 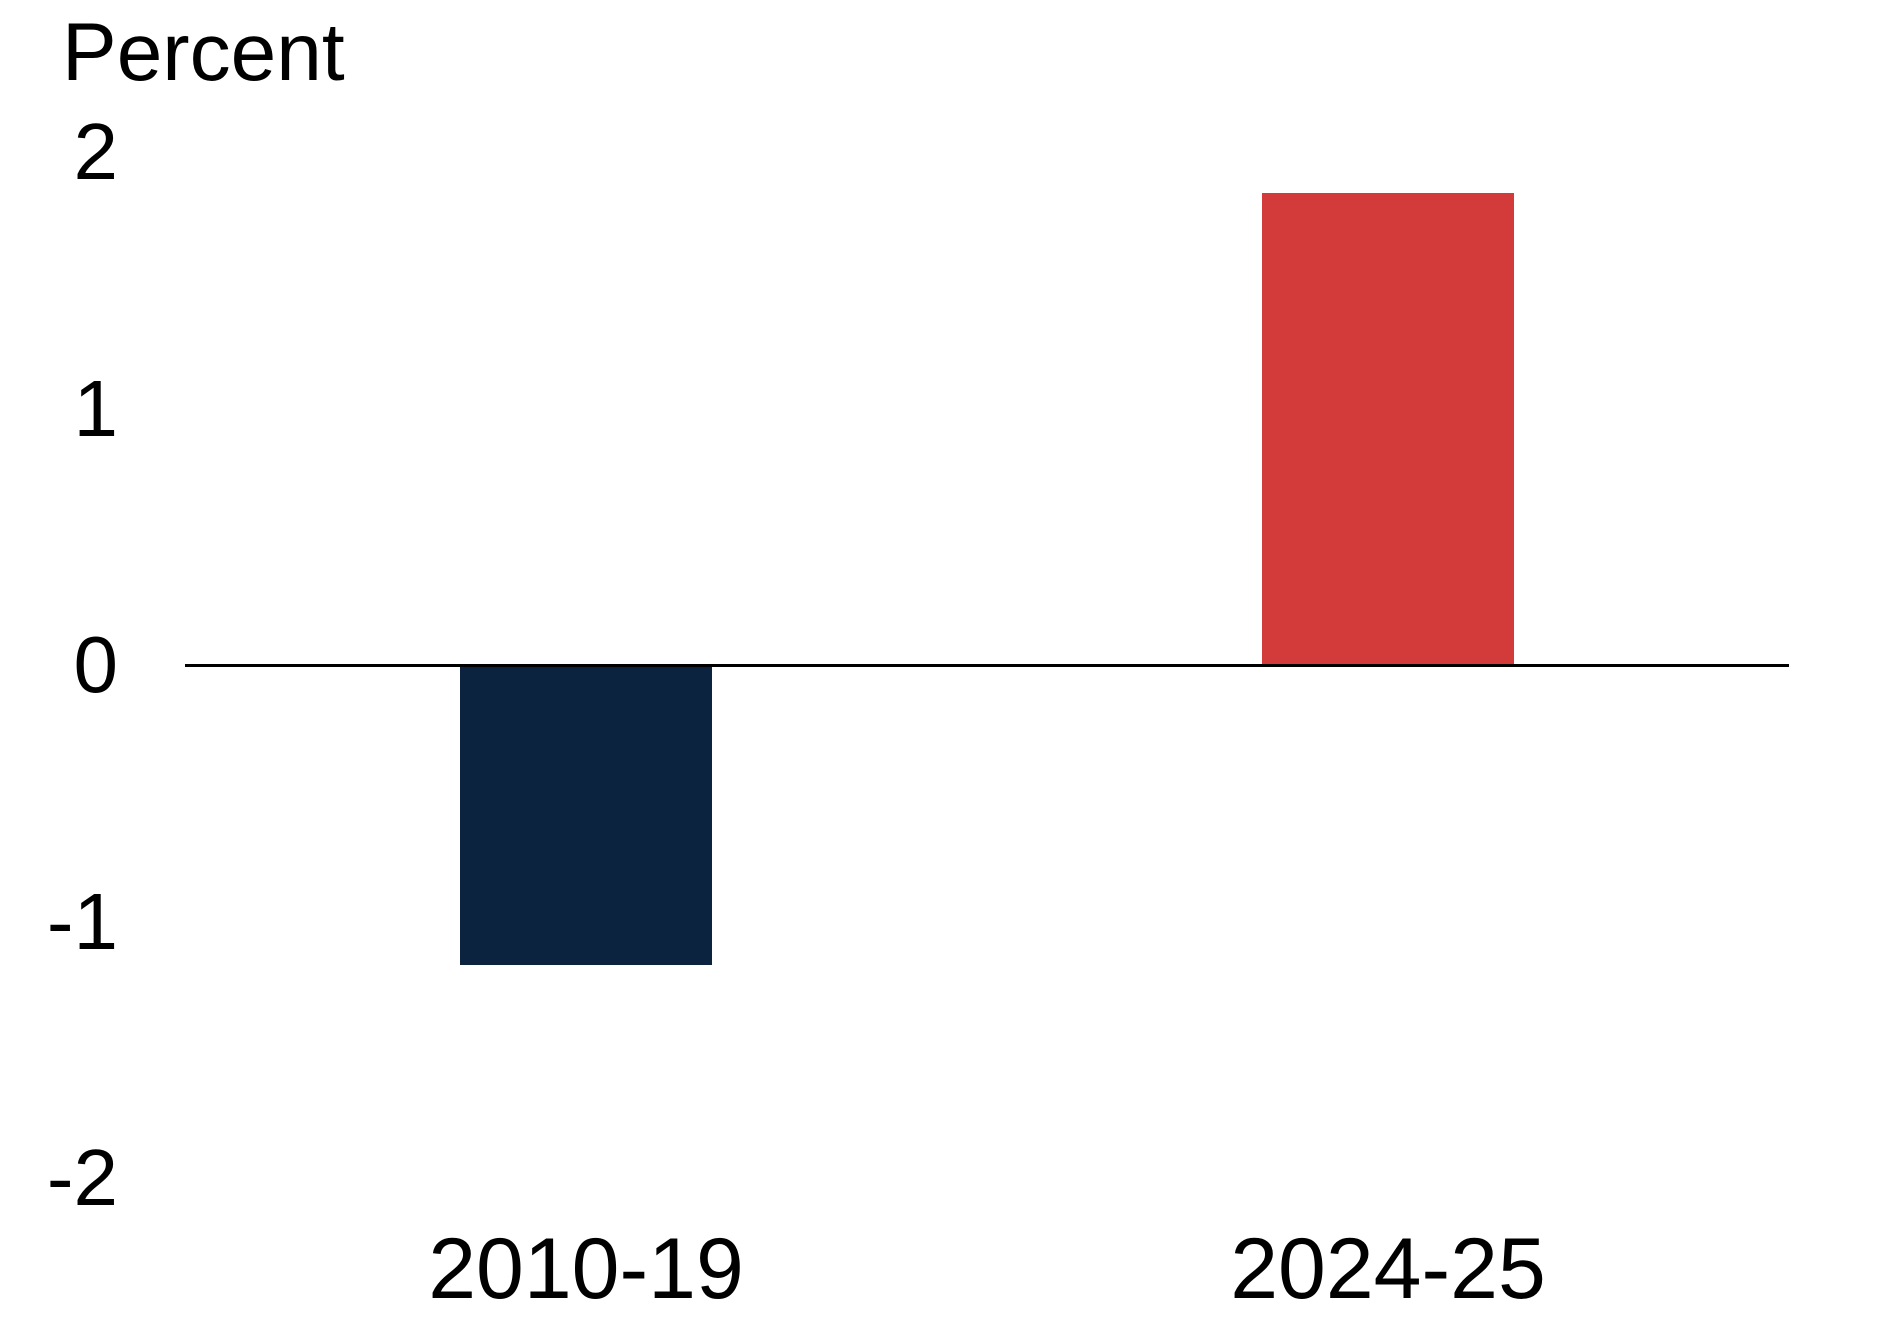 What do you see at coordinates (82, 921) in the screenshot?
I see `y-tick-label--1: -1` at bounding box center [82, 921].